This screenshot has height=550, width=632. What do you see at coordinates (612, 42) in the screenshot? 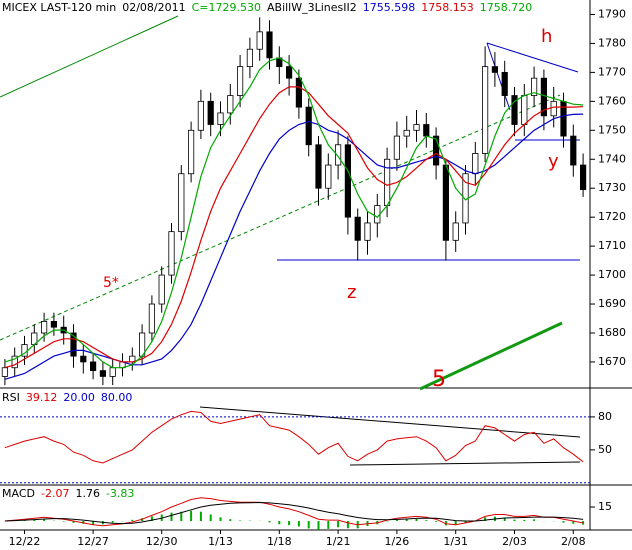
I see `y-tick-label: 1780` at bounding box center [612, 42].